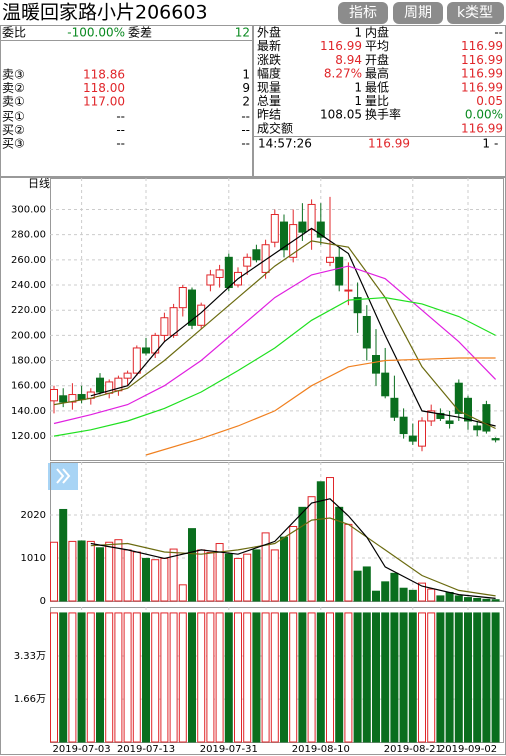 Image resolution: width=506 pixels, height=756 pixels. Describe the element at coordinates (269, 32) in the screenshot. I see `label: 外盘` at that location.